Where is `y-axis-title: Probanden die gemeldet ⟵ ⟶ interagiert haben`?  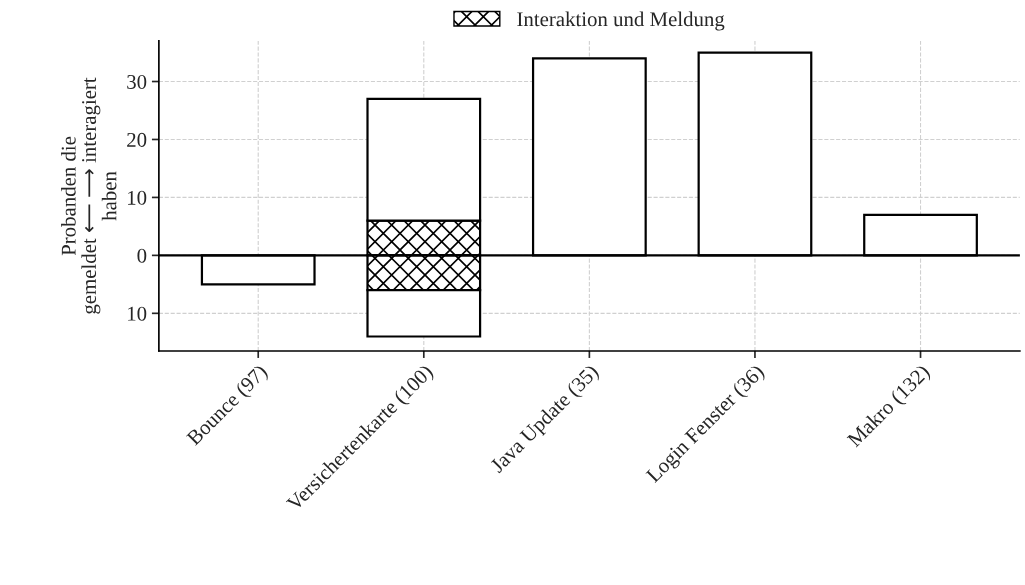 y-axis-title: Probanden die gemeldet ⟵ ⟶ interagiert haben is located at coordinates (89, 195).